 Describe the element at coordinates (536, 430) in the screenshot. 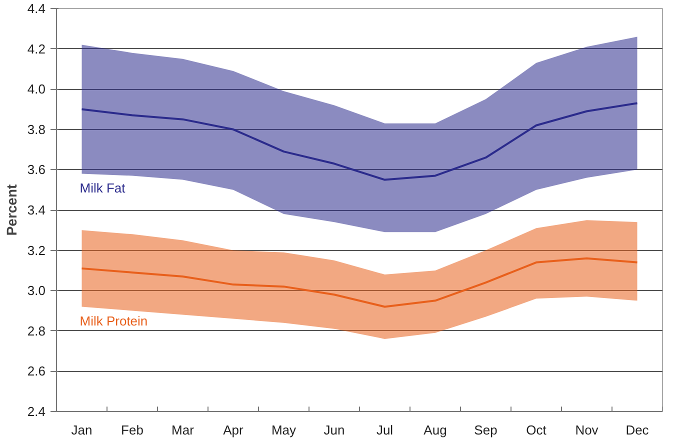

I see `x-tick-label: Oct` at that location.